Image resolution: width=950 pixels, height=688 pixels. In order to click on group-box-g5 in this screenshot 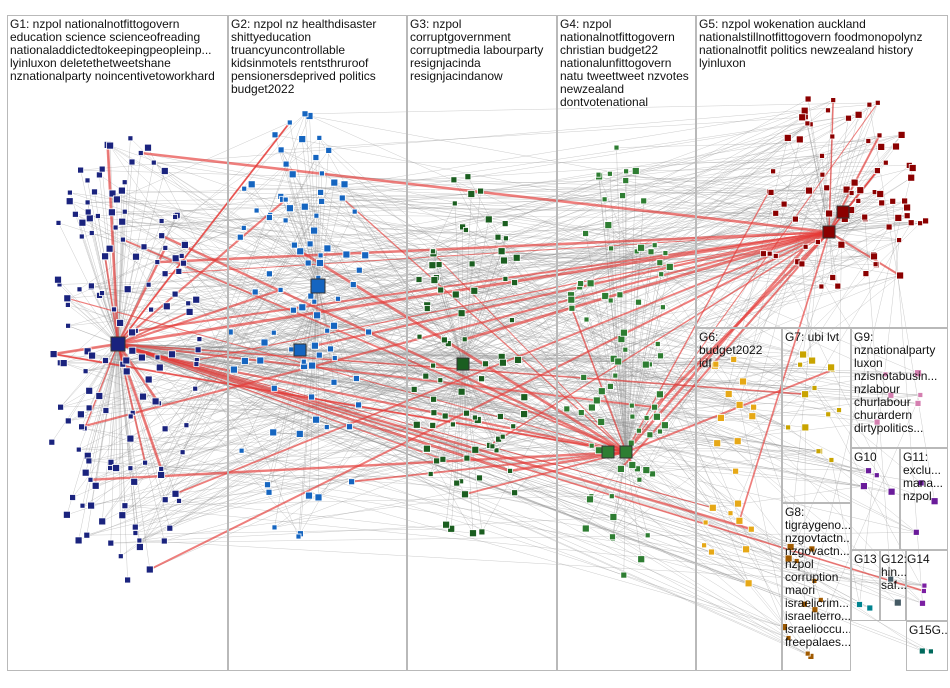, I will do `click(822, 171)`.